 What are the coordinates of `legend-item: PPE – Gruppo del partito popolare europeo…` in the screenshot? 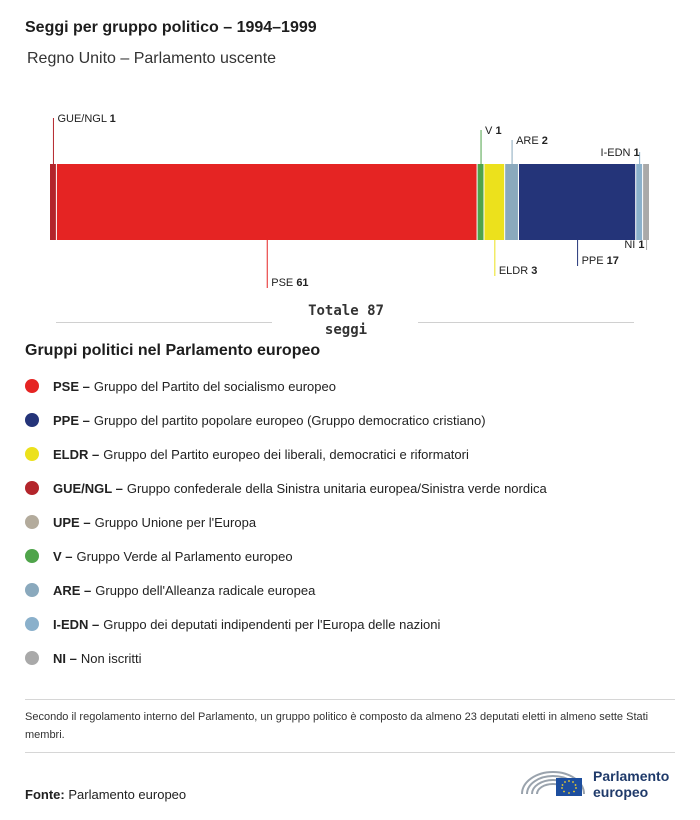 It's located at (286, 420).